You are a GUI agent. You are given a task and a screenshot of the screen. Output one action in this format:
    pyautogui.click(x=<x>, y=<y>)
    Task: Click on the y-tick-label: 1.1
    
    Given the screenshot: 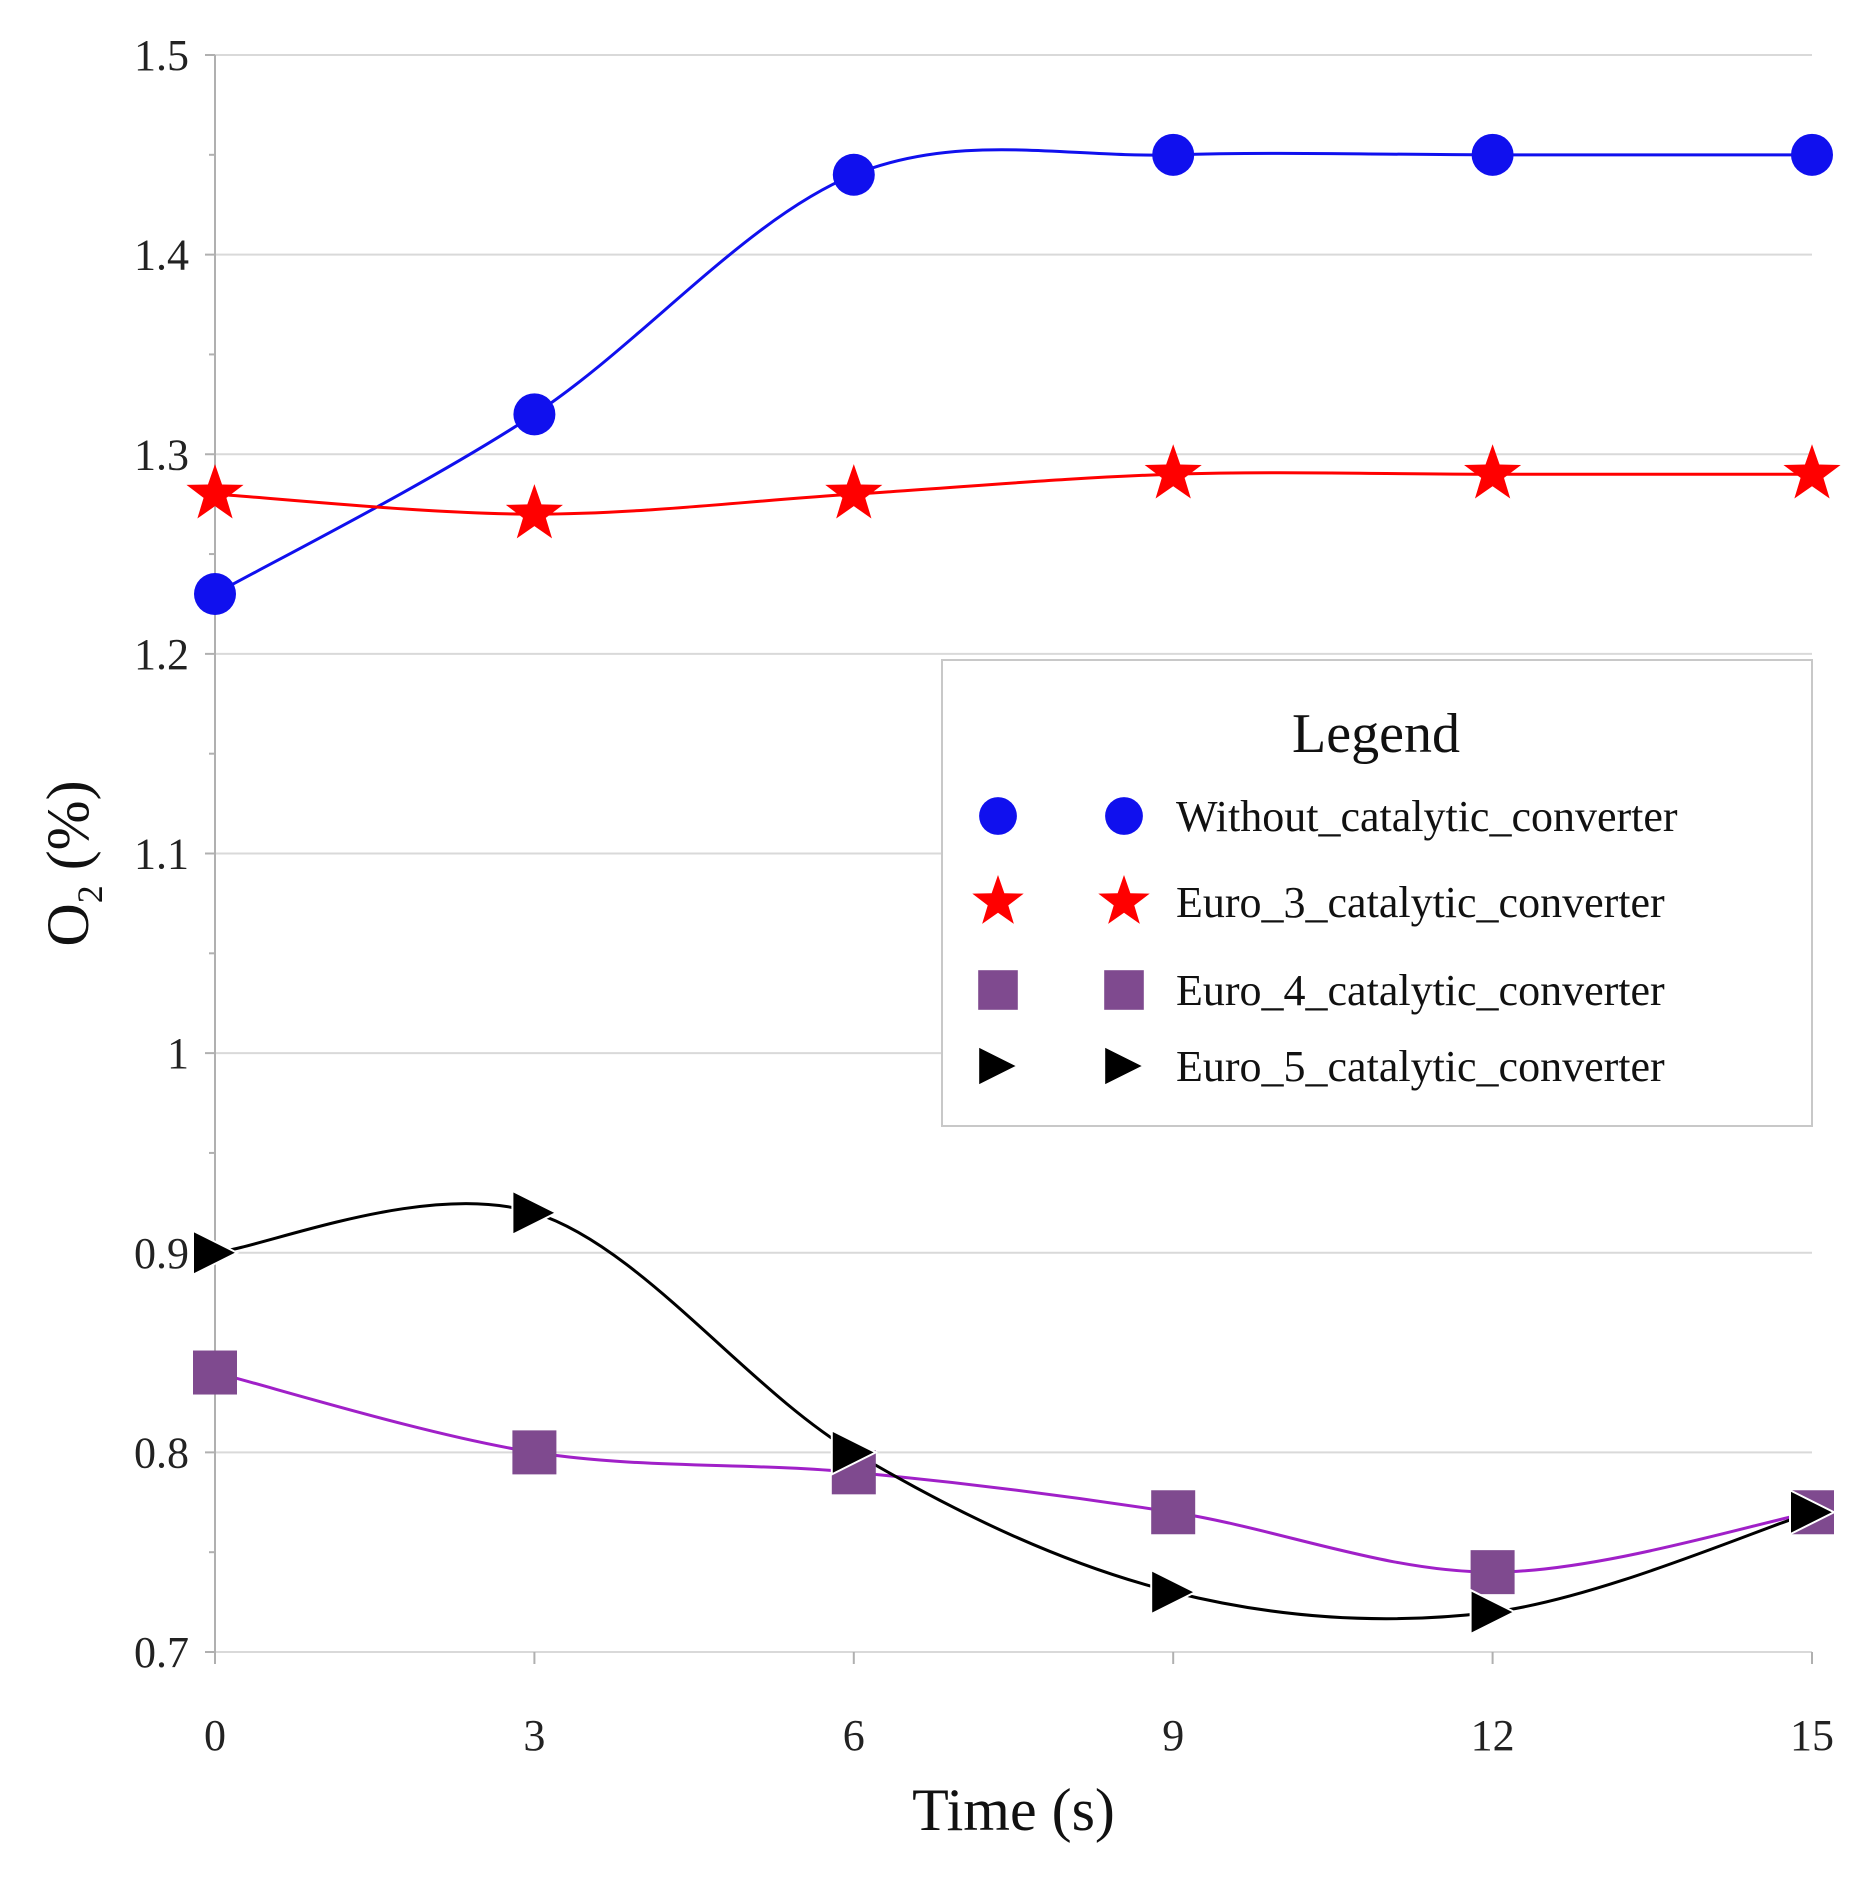 What is the action you would take?
    pyautogui.click(x=161, y=854)
    